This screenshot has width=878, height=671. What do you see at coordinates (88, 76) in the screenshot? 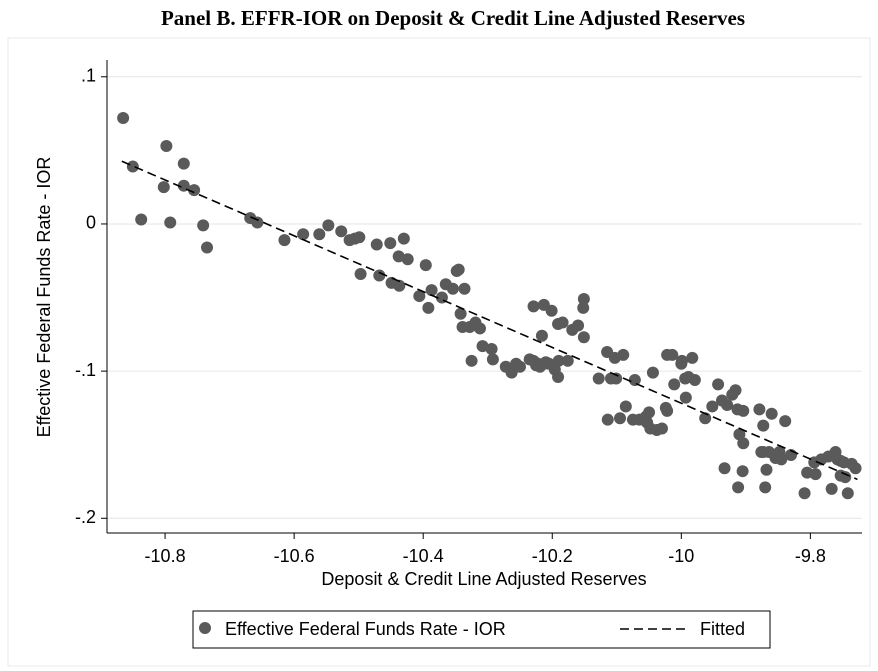
I see `y-tick-label: .1` at bounding box center [88, 76].